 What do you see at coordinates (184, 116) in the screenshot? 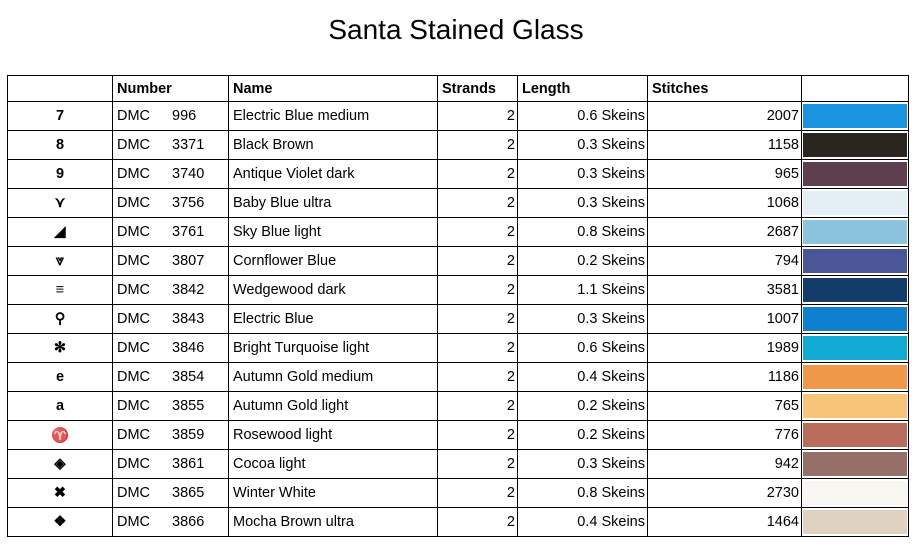
I see `thread-number: 996` at bounding box center [184, 116].